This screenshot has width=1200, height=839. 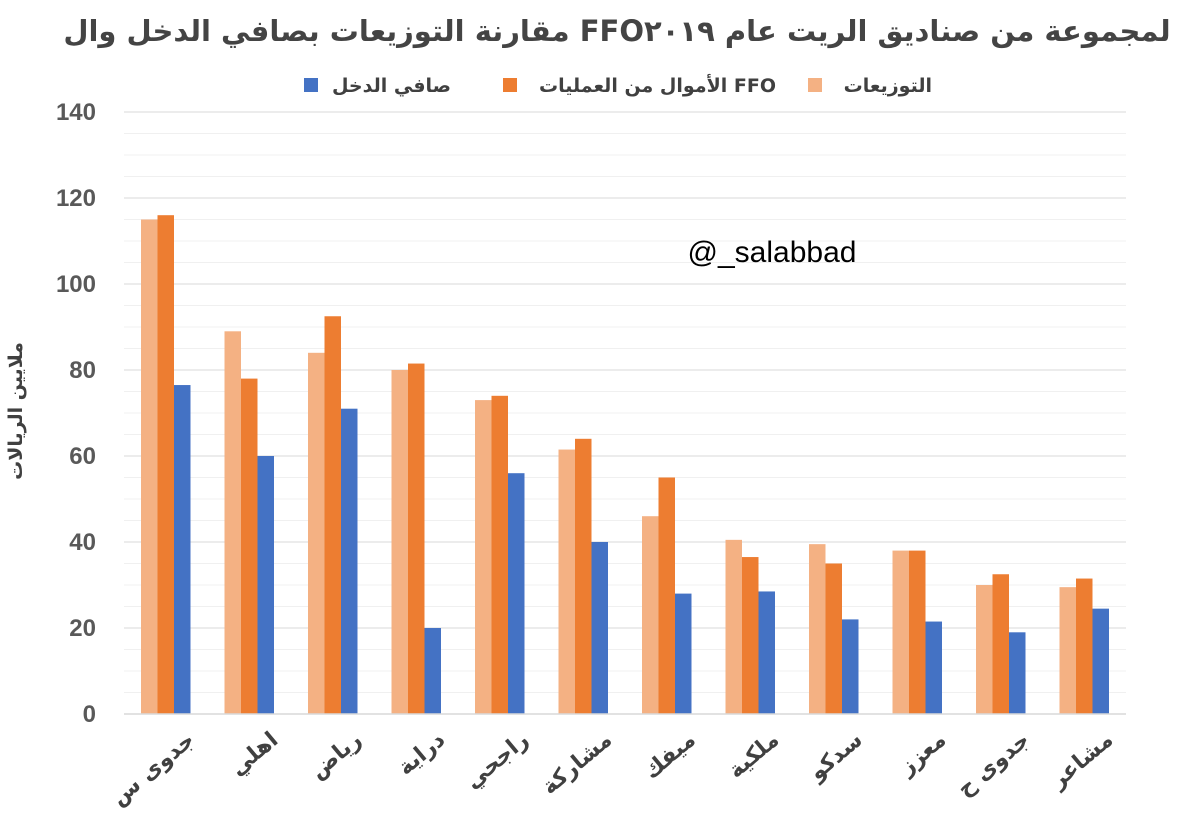 What do you see at coordinates (153, 769) in the screenshot?
I see `x-tick-label: جدوى س` at bounding box center [153, 769].